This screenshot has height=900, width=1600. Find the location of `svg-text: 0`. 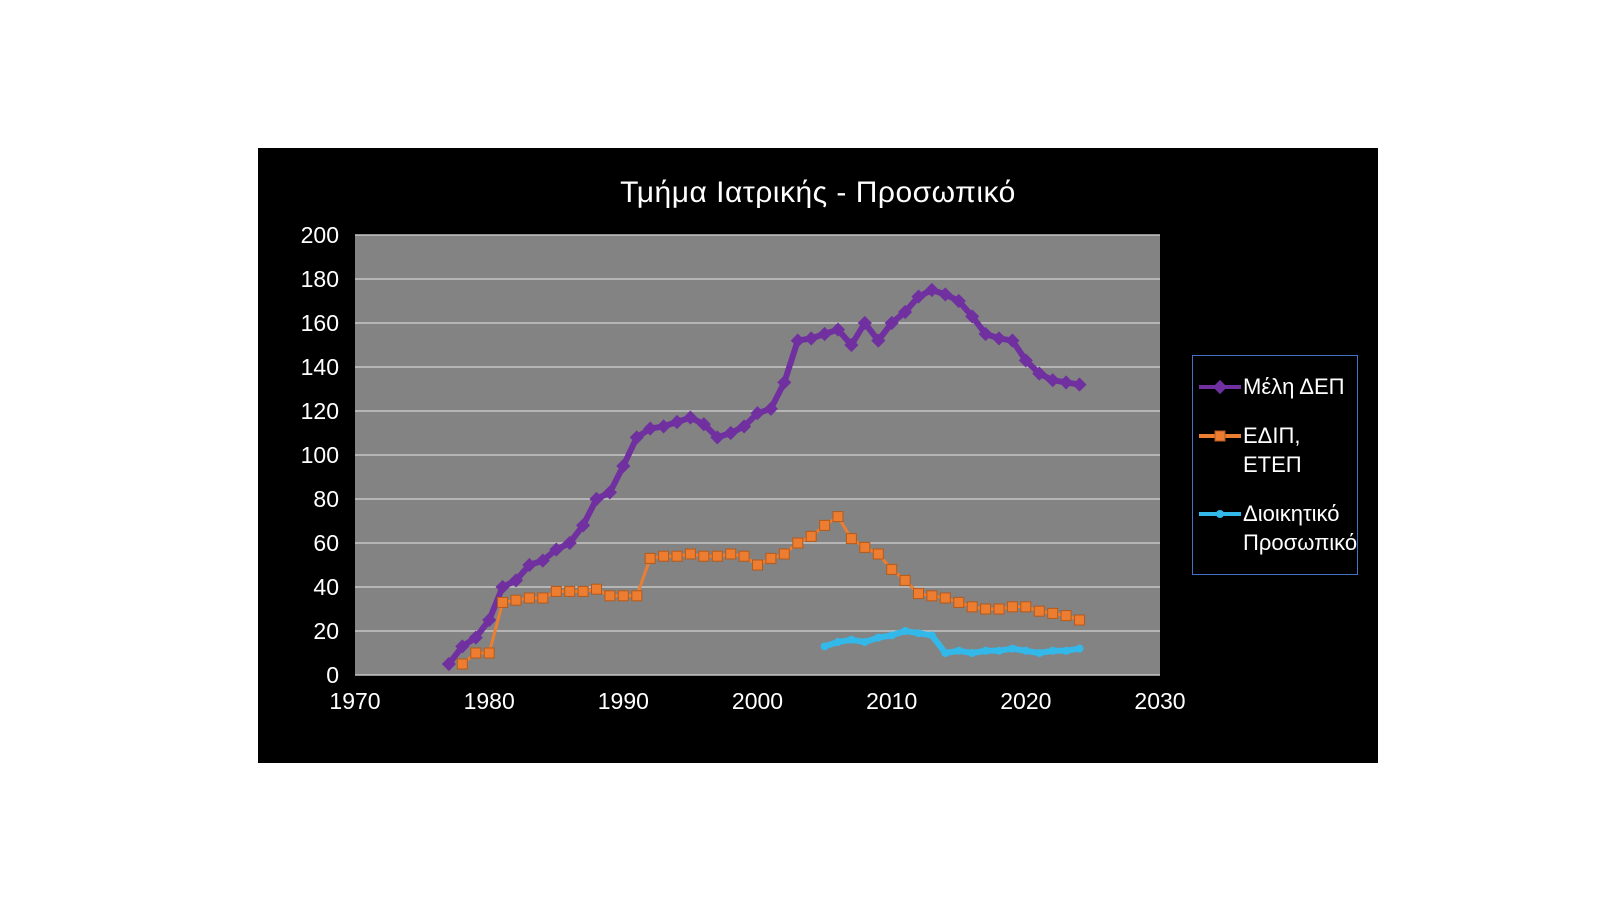

svg-text: 0 is located at coordinates (332, 675).